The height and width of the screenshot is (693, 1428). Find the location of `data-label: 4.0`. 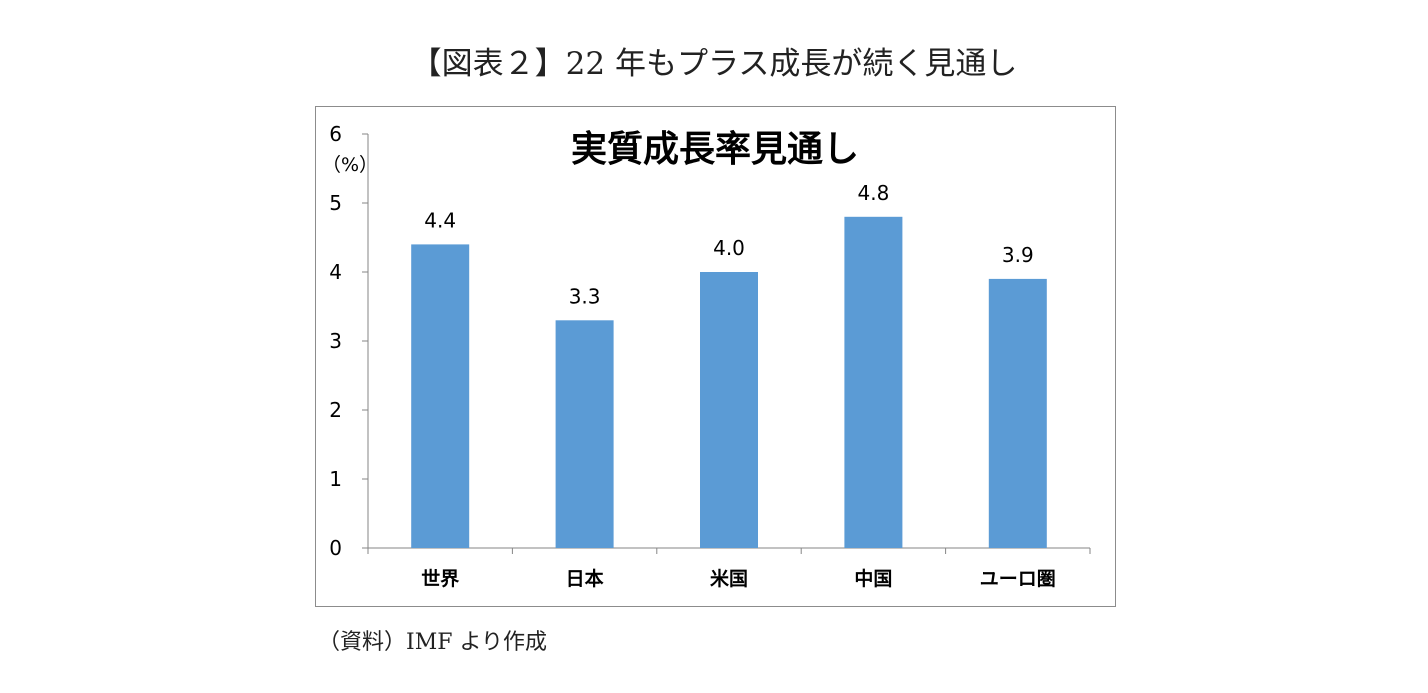

data-label: 4.0 is located at coordinates (729, 248).